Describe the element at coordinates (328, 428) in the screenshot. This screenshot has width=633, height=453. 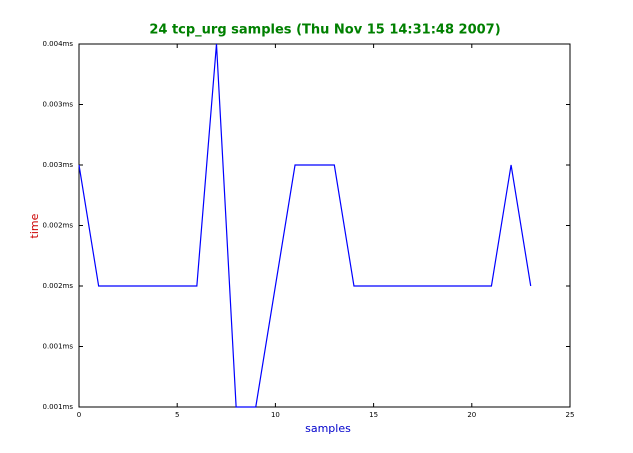
I see `x-axis-label: samples` at that location.